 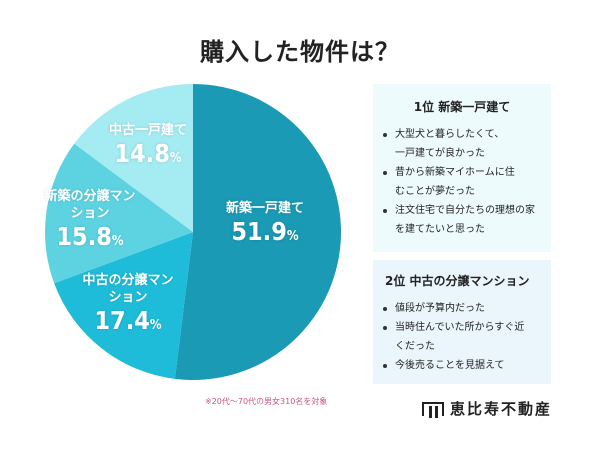 I want to click on reason-title: 2位 中古の分譲マンション, so click(x=457, y=281).